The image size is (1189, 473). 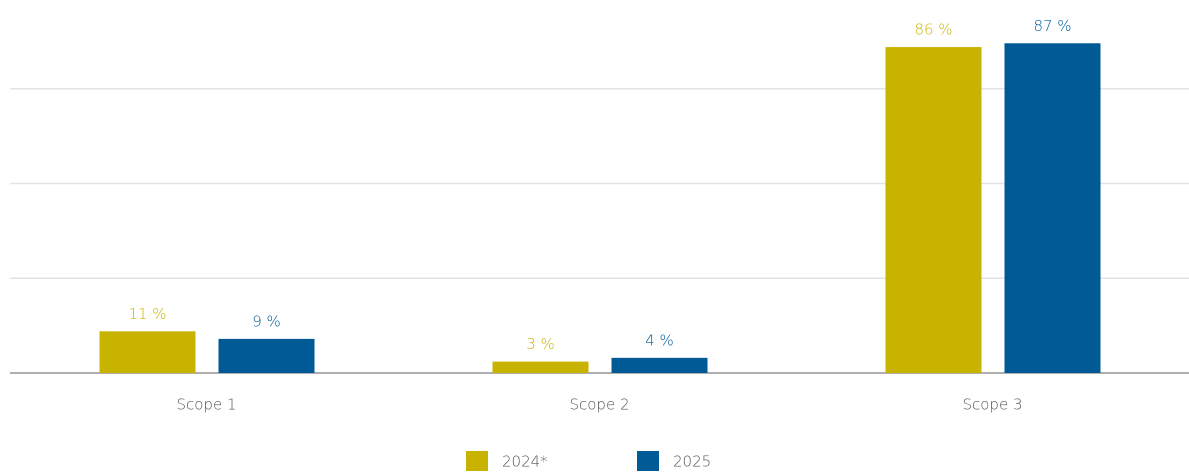 What do you see at coordinates (992, 405) in the screenshot?
I see `x-tick-label: Scope 3` at bounding box center [992, 405].